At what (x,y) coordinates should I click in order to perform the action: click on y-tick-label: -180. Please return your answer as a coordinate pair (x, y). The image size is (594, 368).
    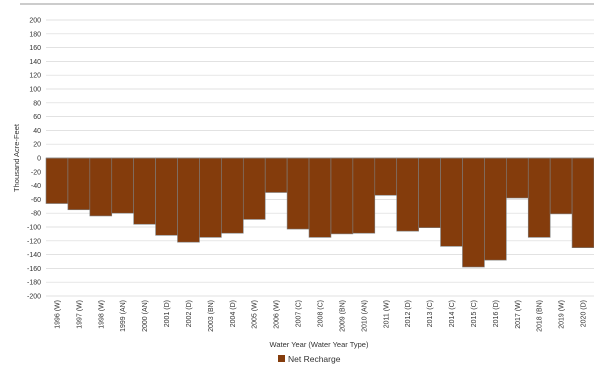
    Looking at the image, I should click on (34, 283).